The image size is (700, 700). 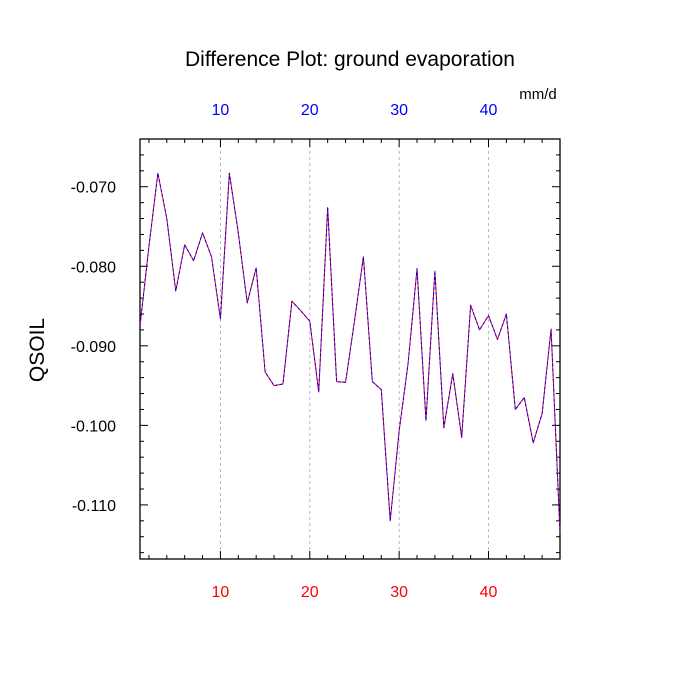 I want to click on y-tick-label: -0.070, so click(x=93, y=188).